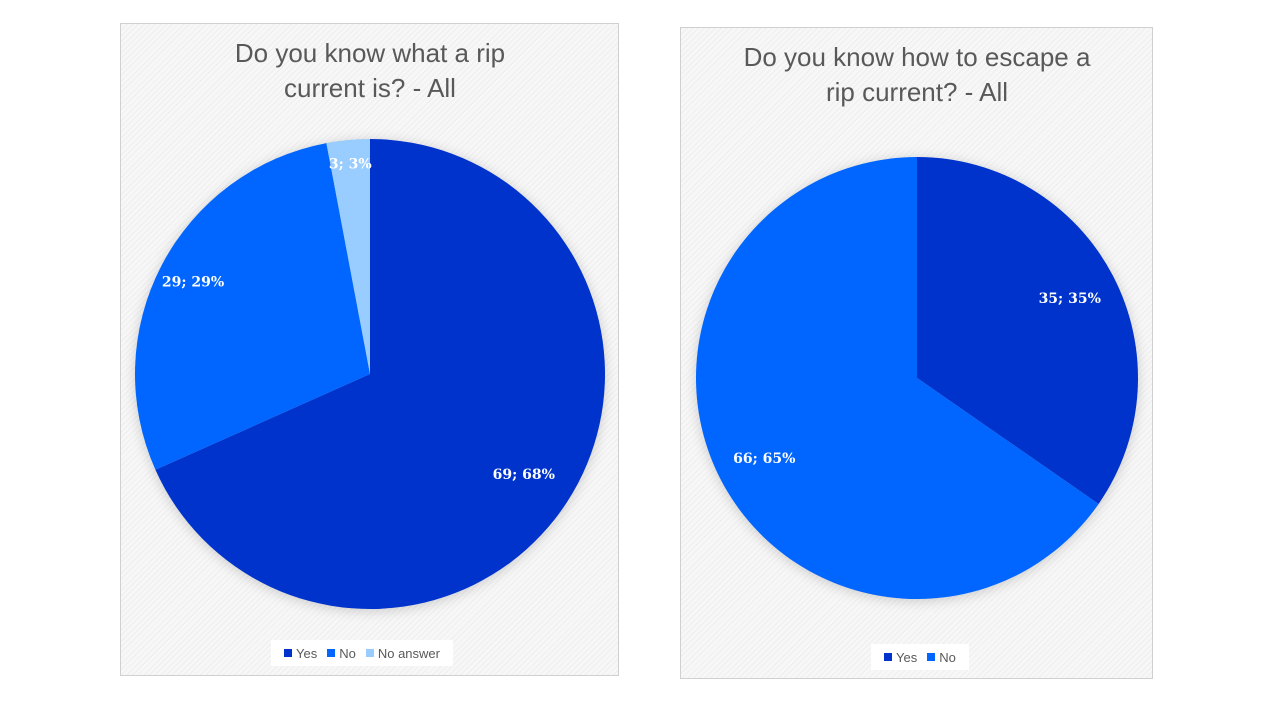 This screenshot has width=1280, height=720. I want to click on data-label-no-answer: 3; 3%, so click(350, 164).